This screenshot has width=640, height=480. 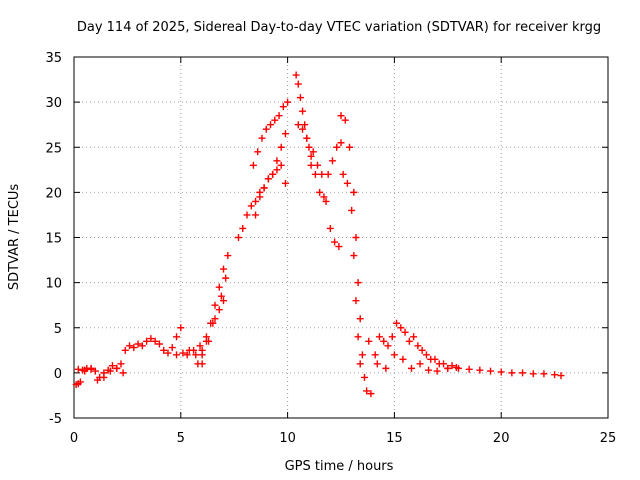 What do you see at coordinates (501, 438) in the screenshot?
I see `x-tick-label: 20` at bounding box center [501, 438].